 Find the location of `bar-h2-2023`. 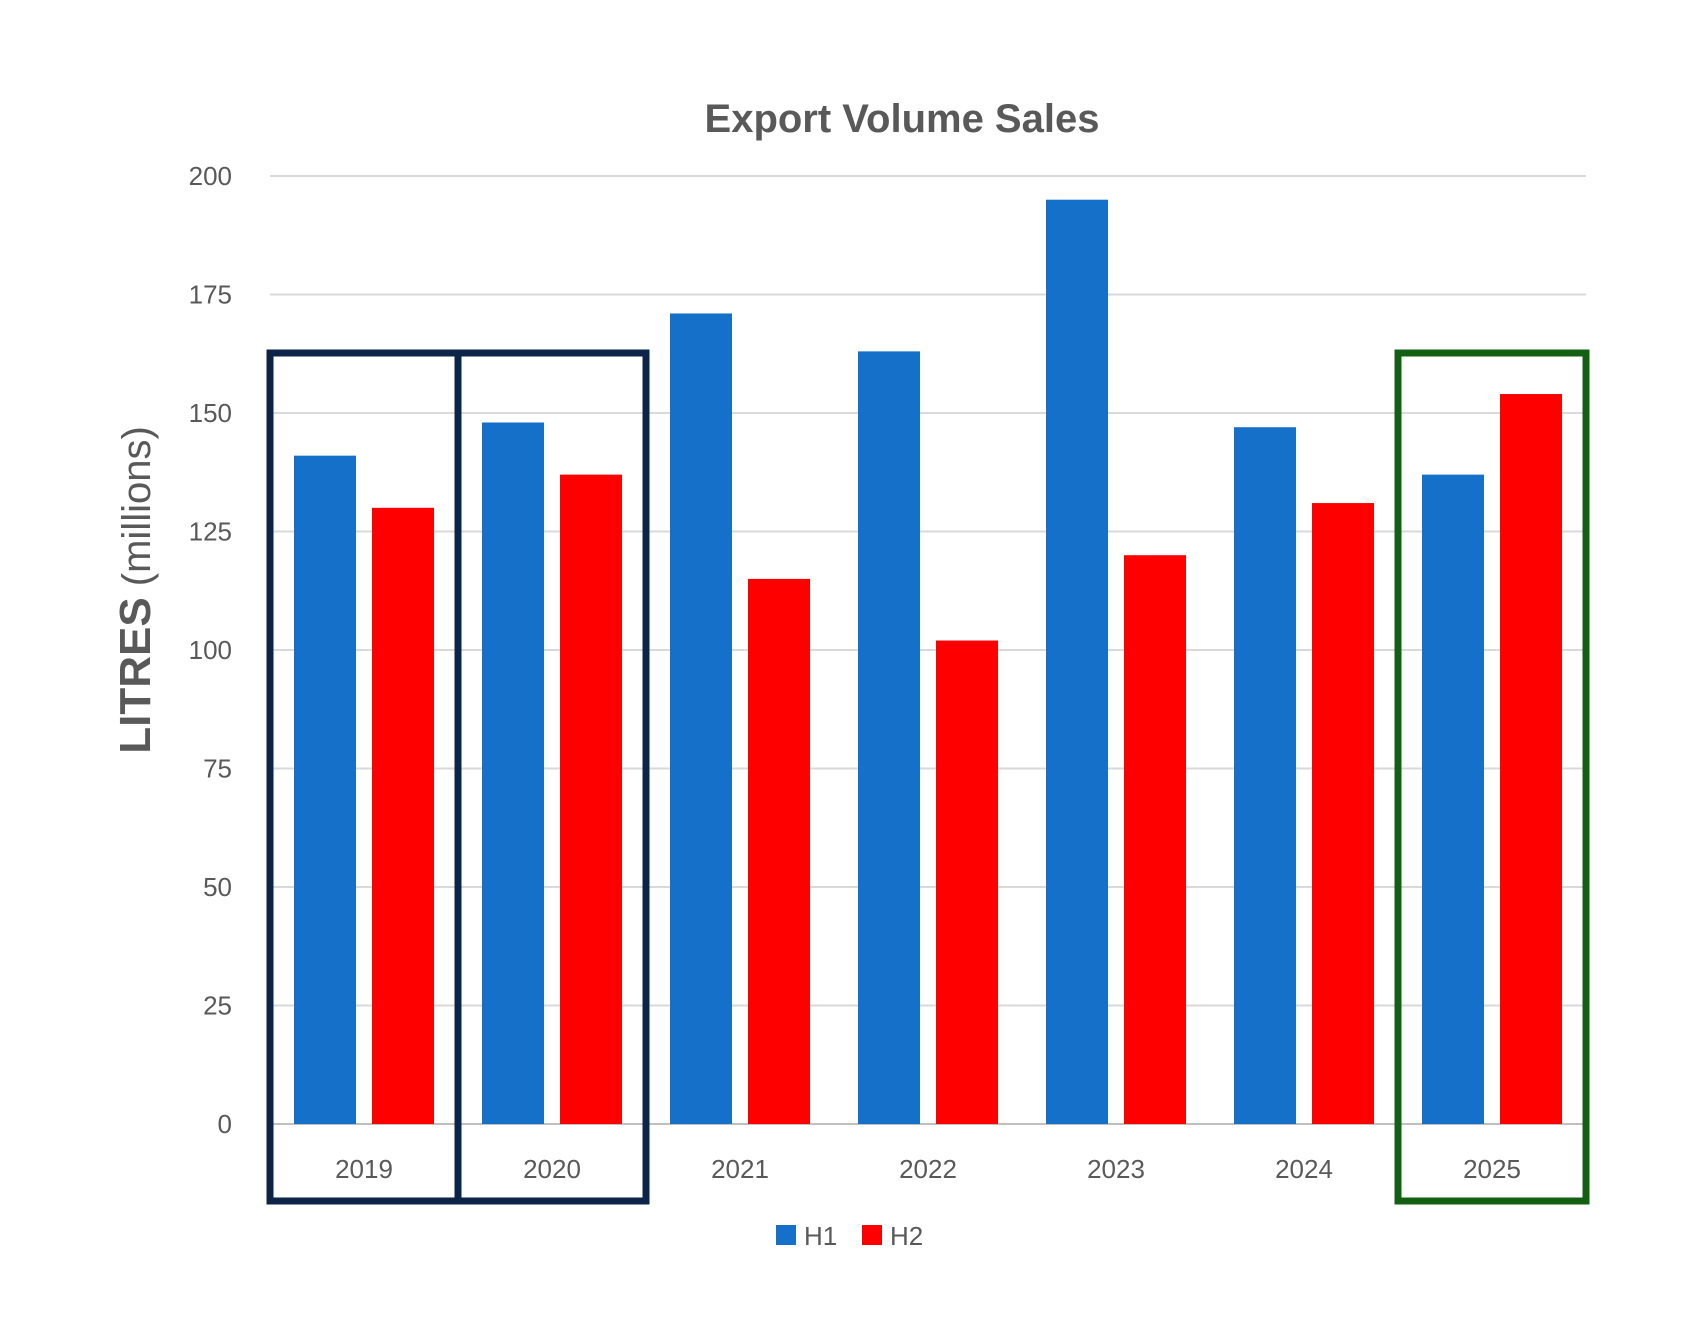

bar-h2-2023 is located at coordinates (1155, 839).